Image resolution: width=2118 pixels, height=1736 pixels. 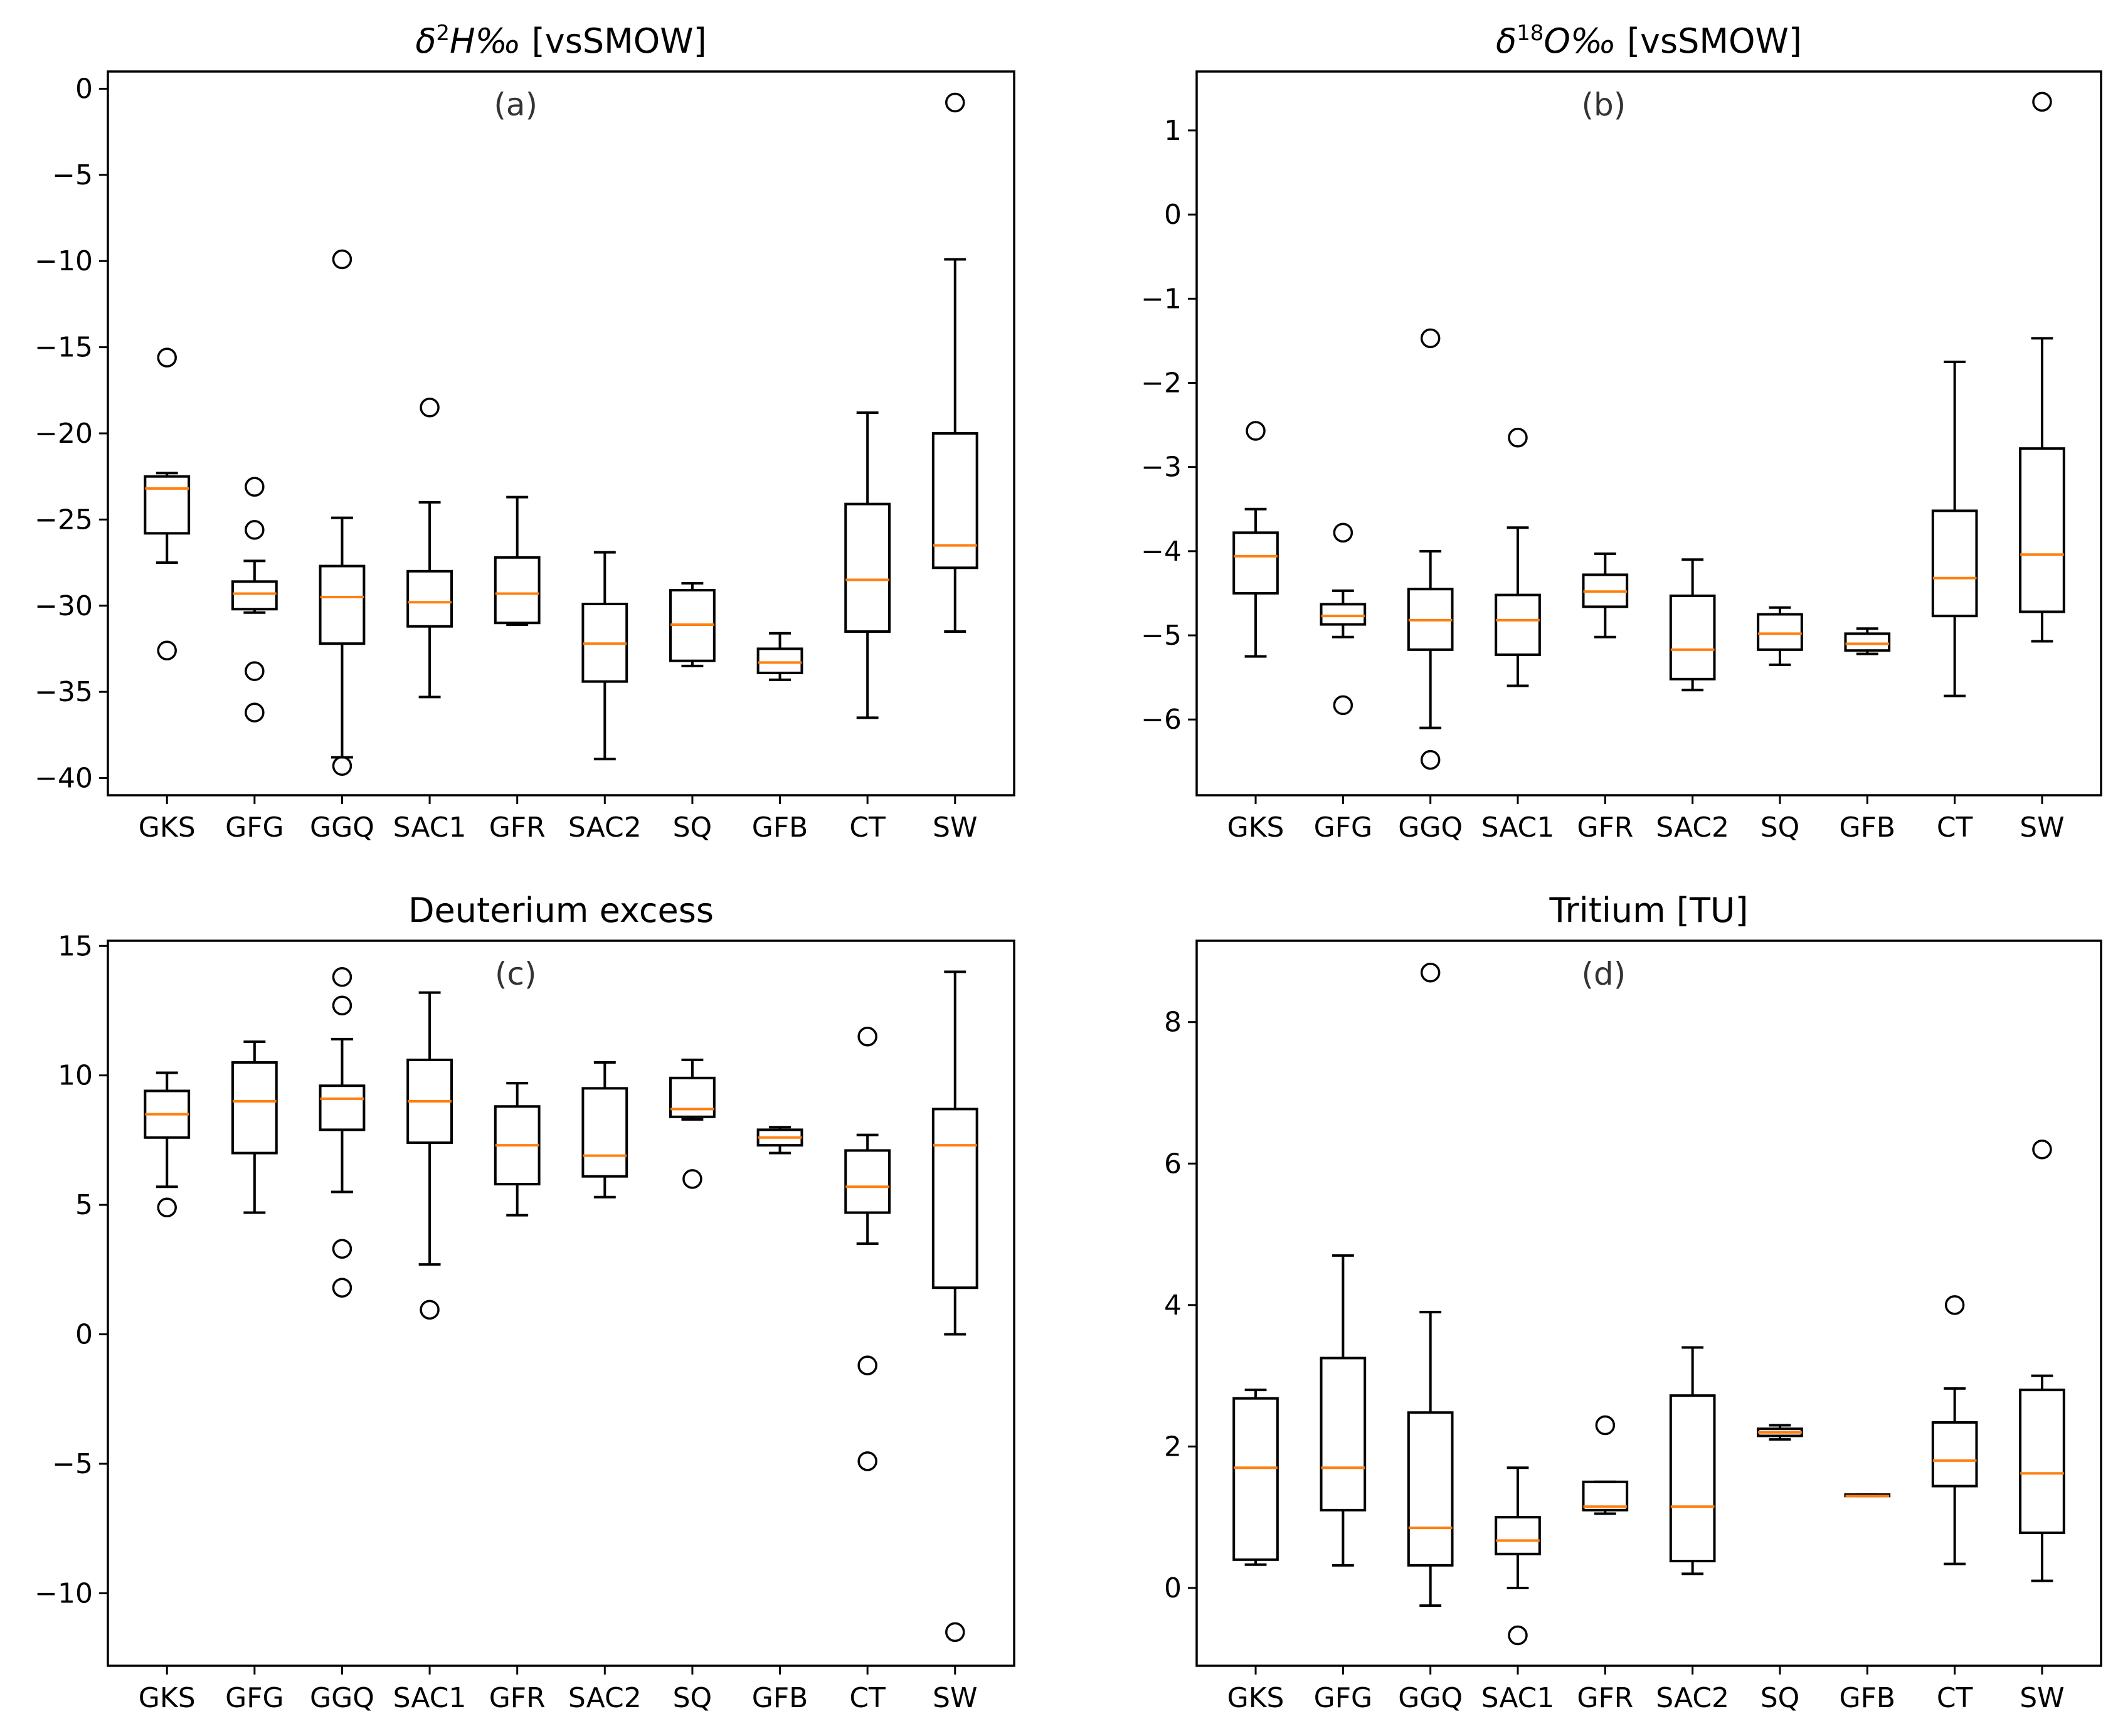 I want to click on panel-c-ytick-label: 0, so click(x=84, y=1335).